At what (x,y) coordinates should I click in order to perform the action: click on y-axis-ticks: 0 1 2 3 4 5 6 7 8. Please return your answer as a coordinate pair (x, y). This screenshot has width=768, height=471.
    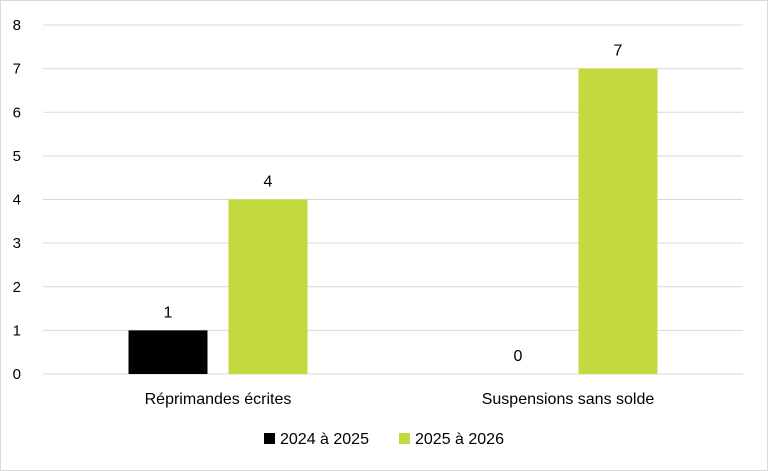
    Looking at the image, I should click on (17, 200).